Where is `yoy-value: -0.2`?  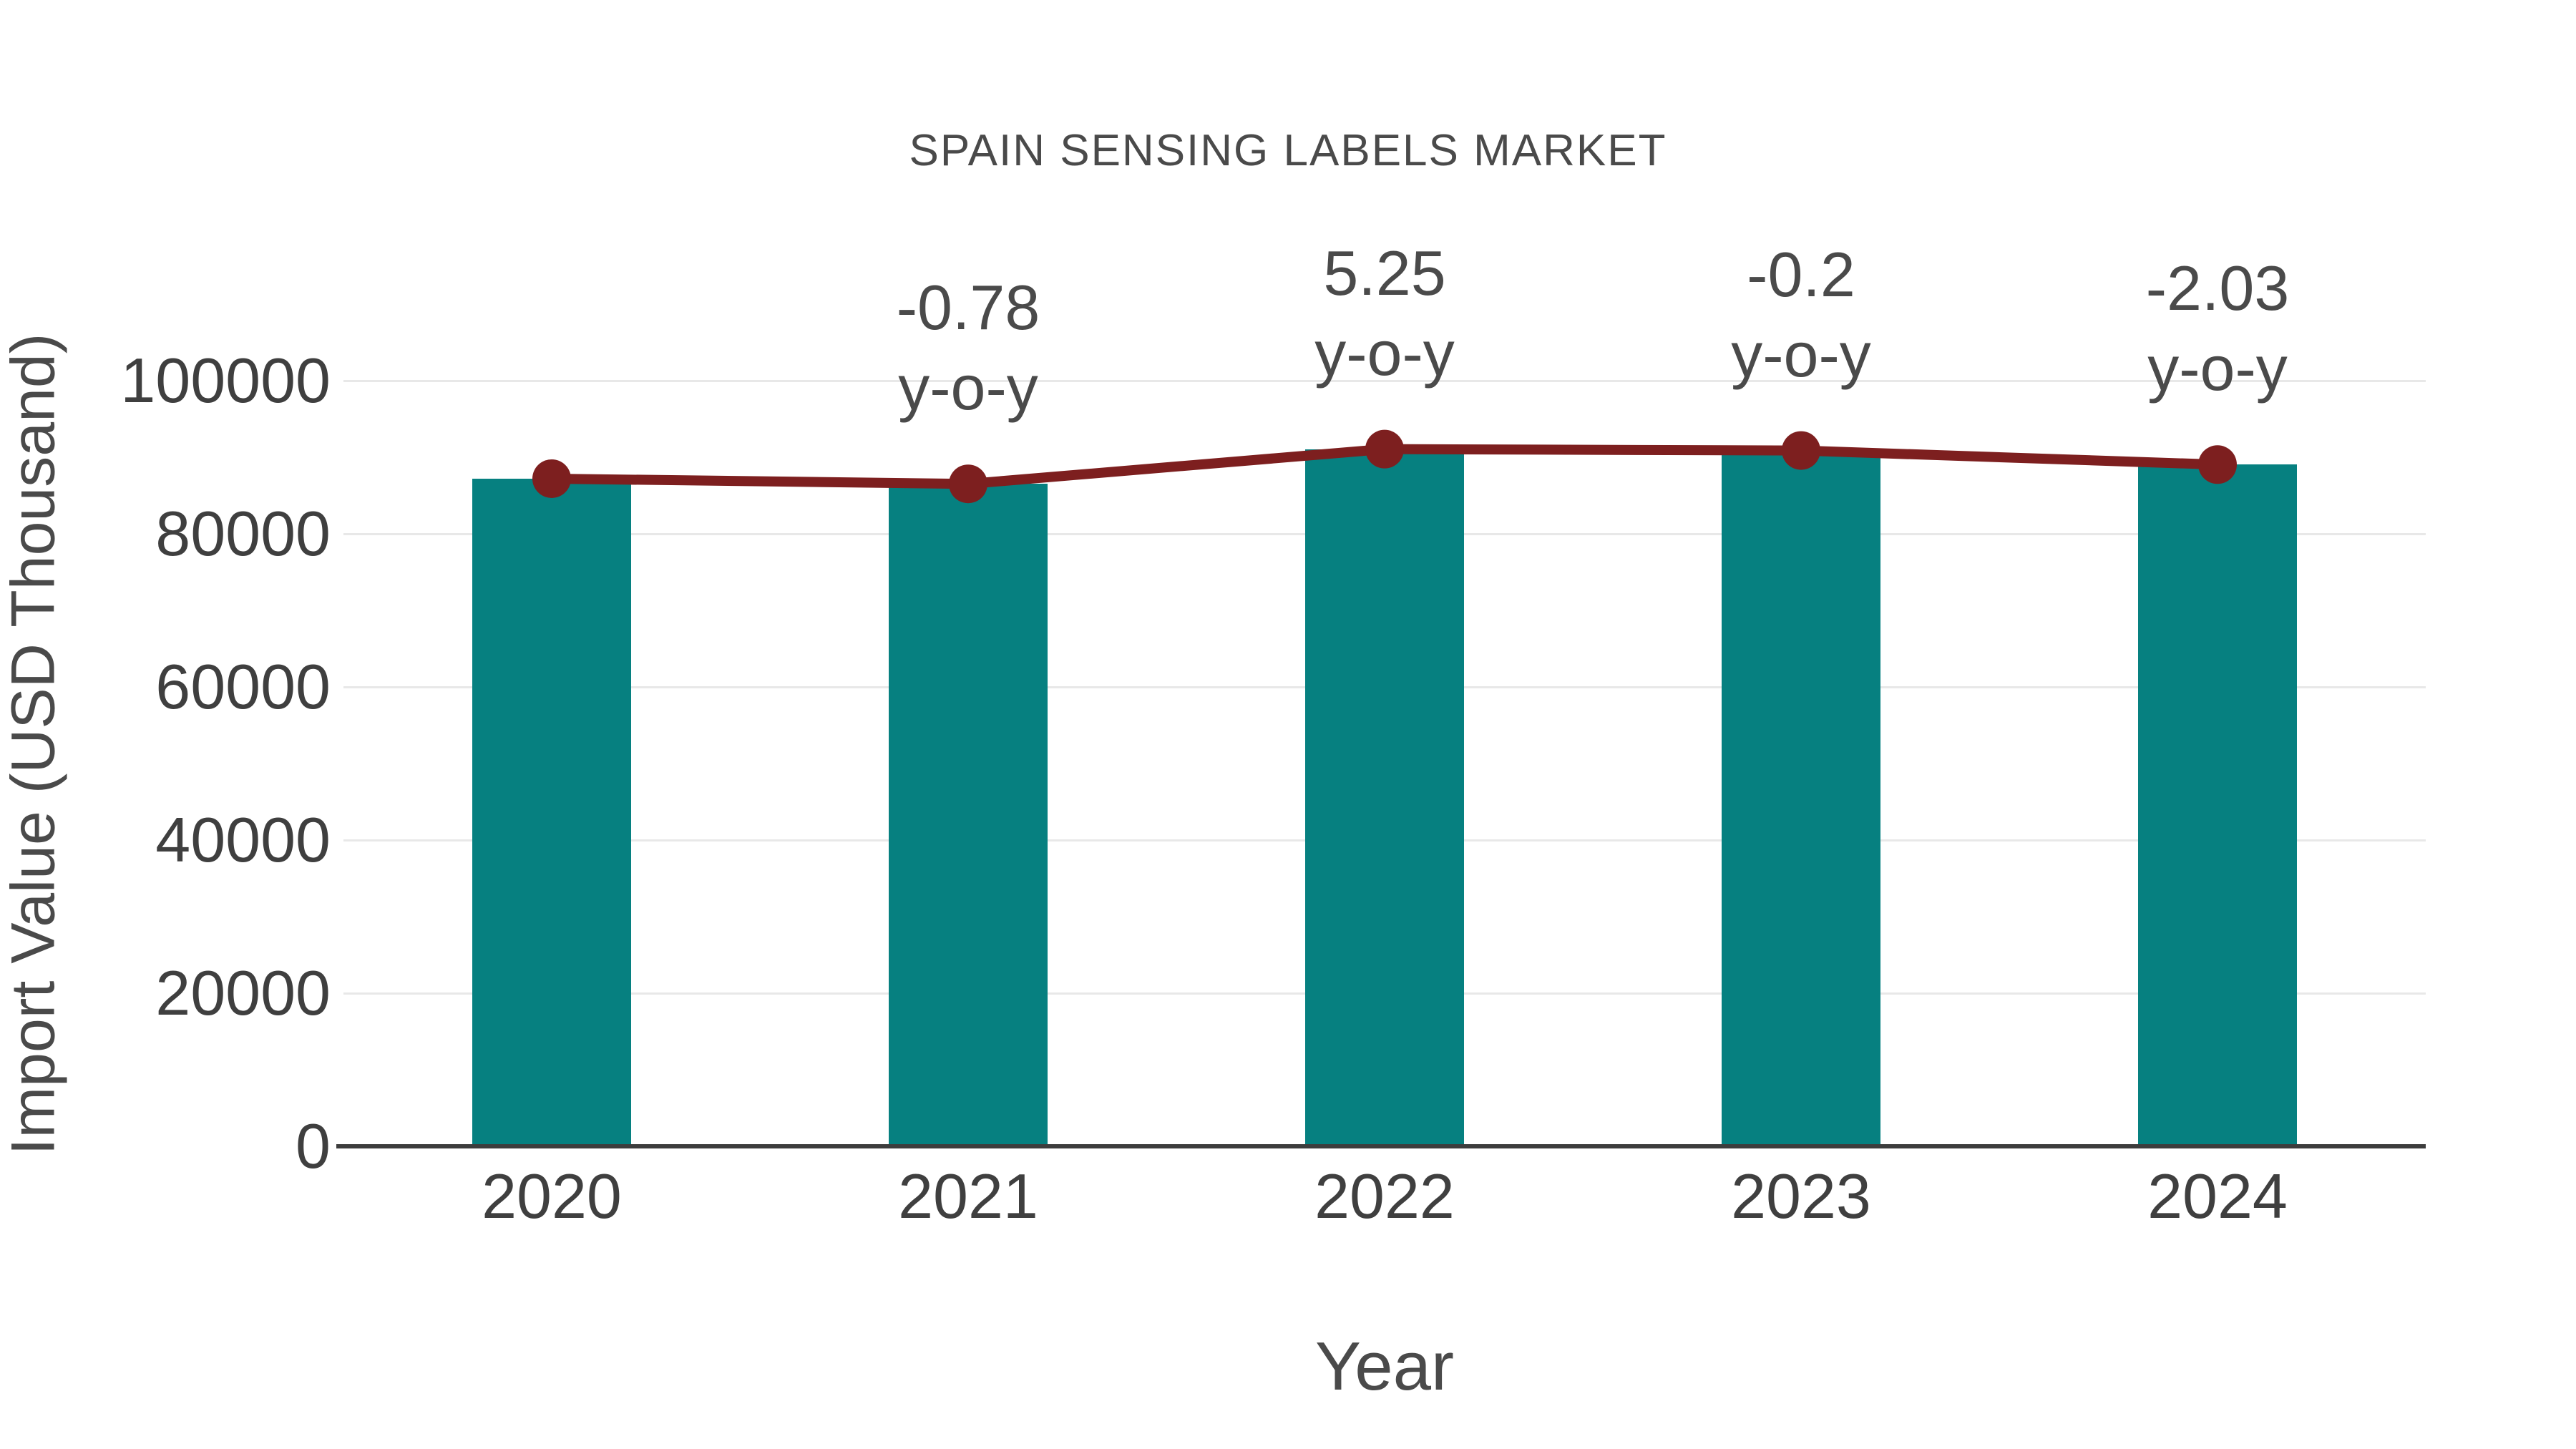 yoy-value: -0.2 is located at coordinates (1801, 274).